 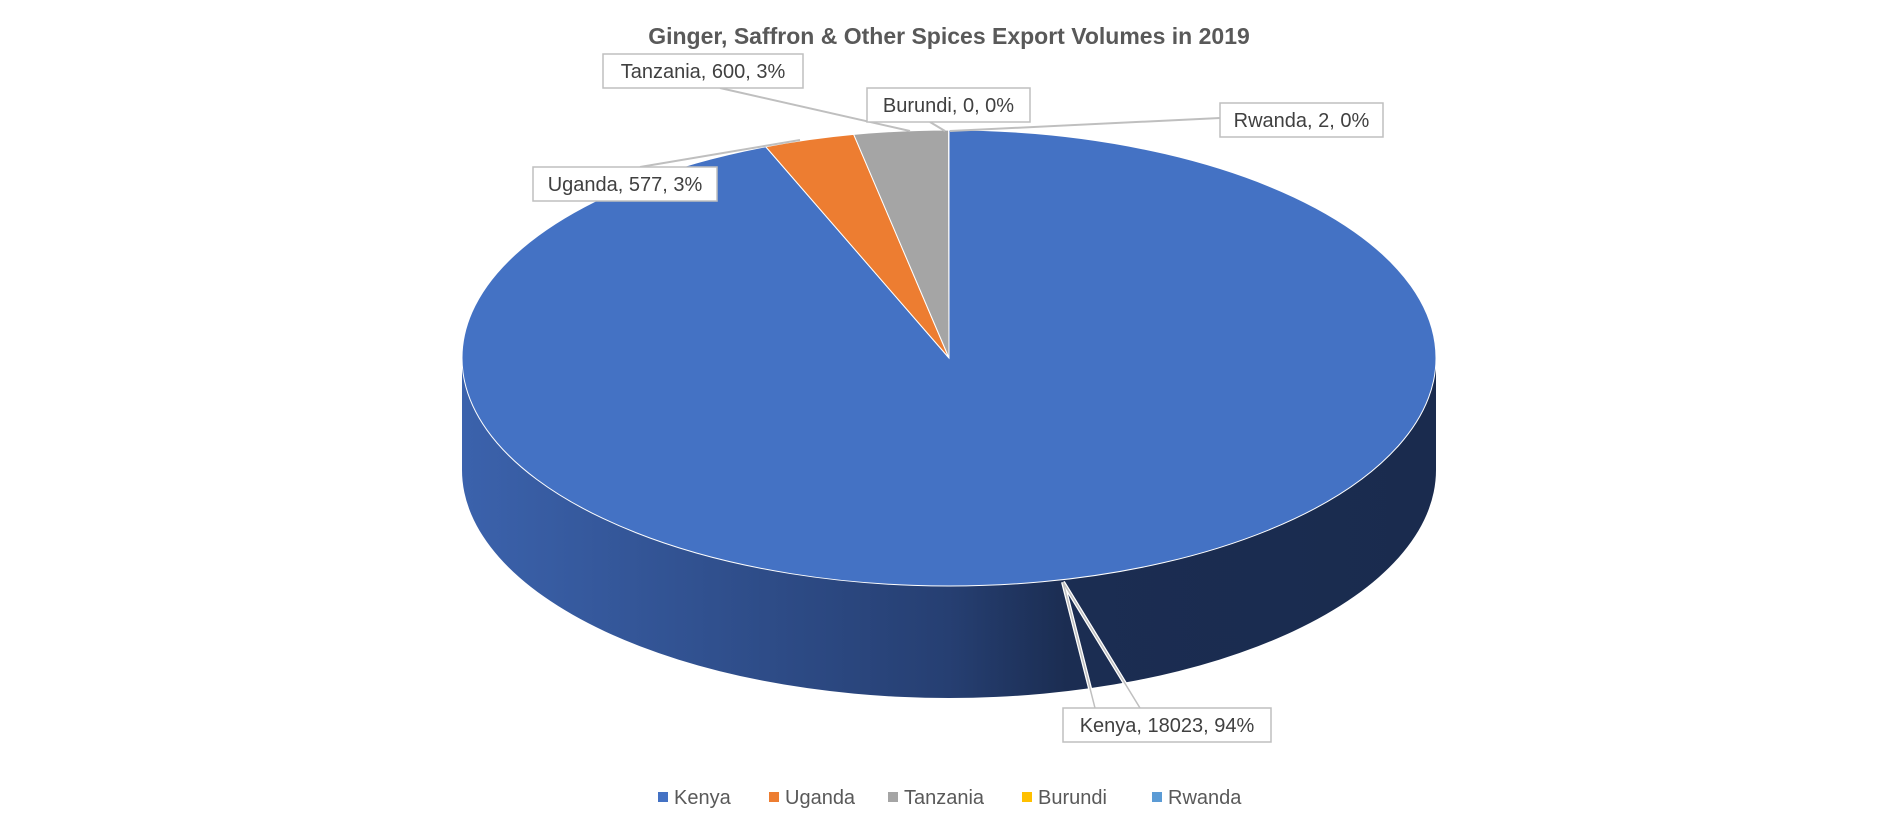 I want to click on data-label-tanzania: Tanzania, 600, 3%, so click(x=703, y=71).